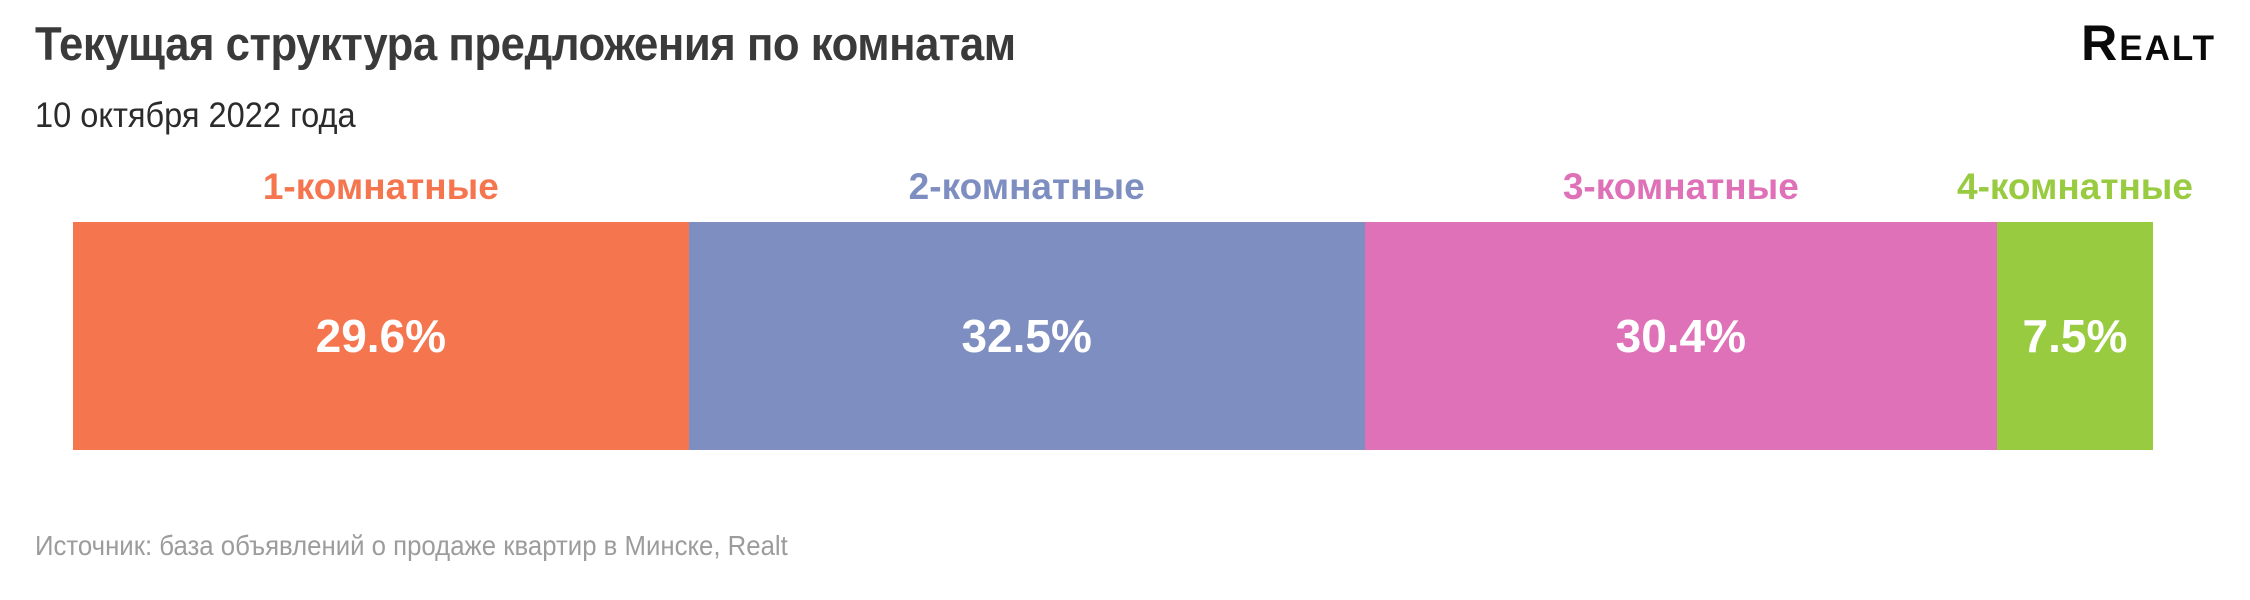 The width and height of the screenshot is (2250, 600). I want to click on segment-2-room: 2-комнатные 32.5%, so click(1026, 304).